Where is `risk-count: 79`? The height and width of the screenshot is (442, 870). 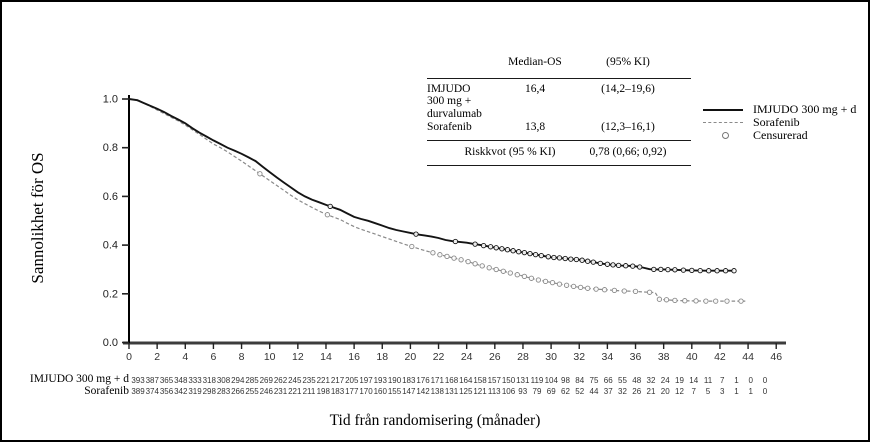 risk-count: 79 is located at coordinates (537, 391).